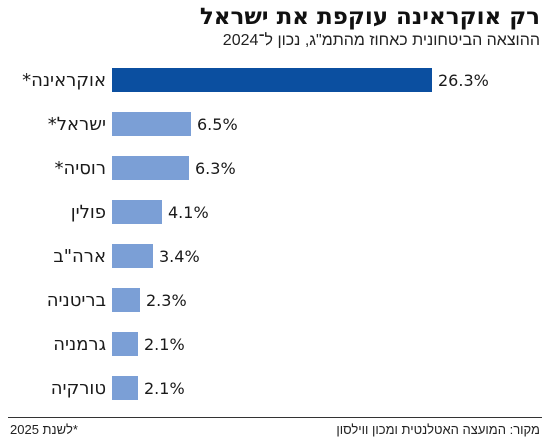 The height and width of the screenshot is (444, 550). Describe the element at coordinates (44, 429) in the screenshot. I see `footnote-year: *לשנת 2025` at that location.